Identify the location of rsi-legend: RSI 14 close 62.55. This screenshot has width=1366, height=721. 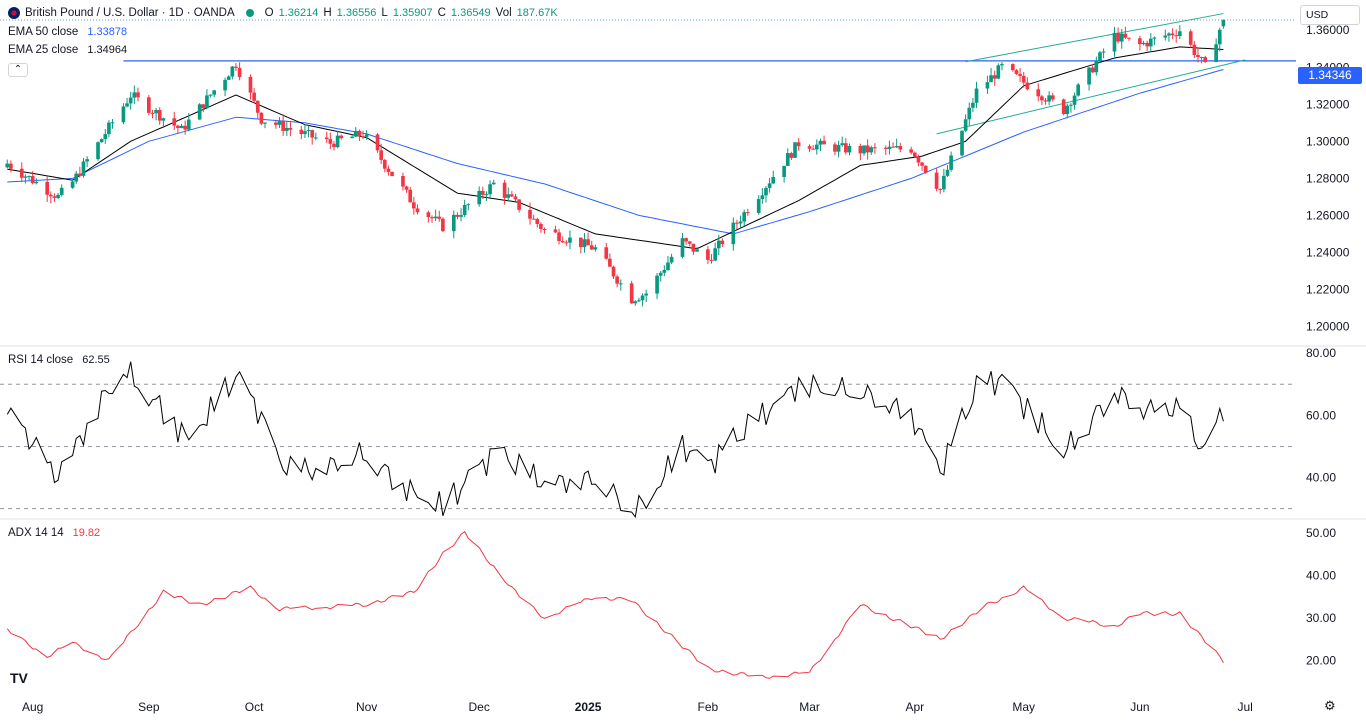
(59, 360).